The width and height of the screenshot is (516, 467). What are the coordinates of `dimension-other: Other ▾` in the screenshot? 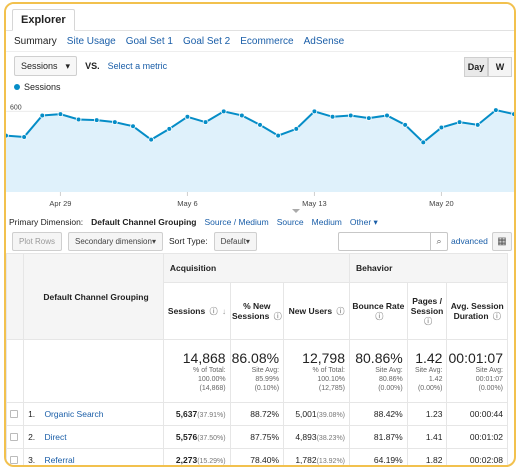 It's located at (364, 222).